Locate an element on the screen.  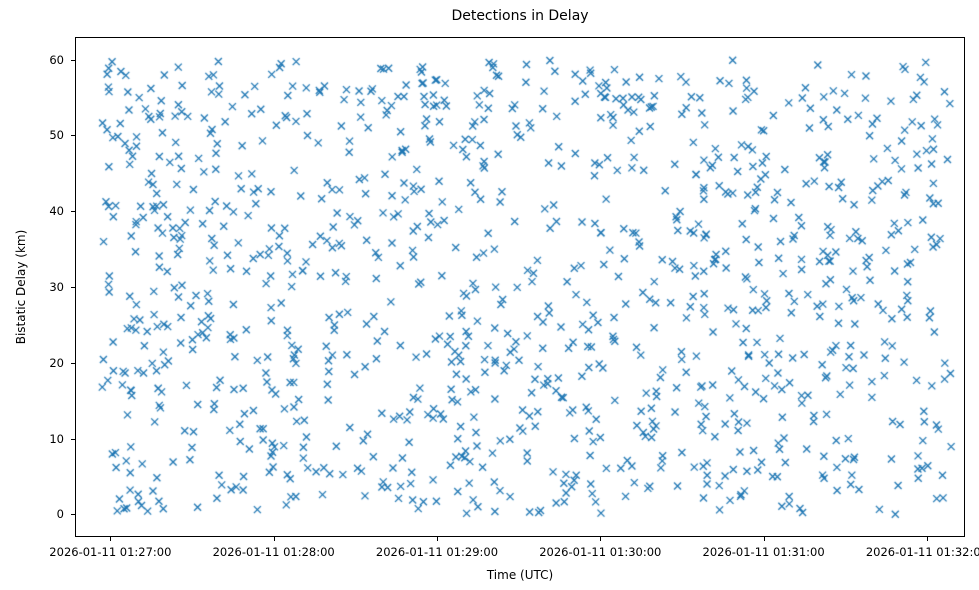
y-tick-label: 40 is located at coordinates (56, 211).